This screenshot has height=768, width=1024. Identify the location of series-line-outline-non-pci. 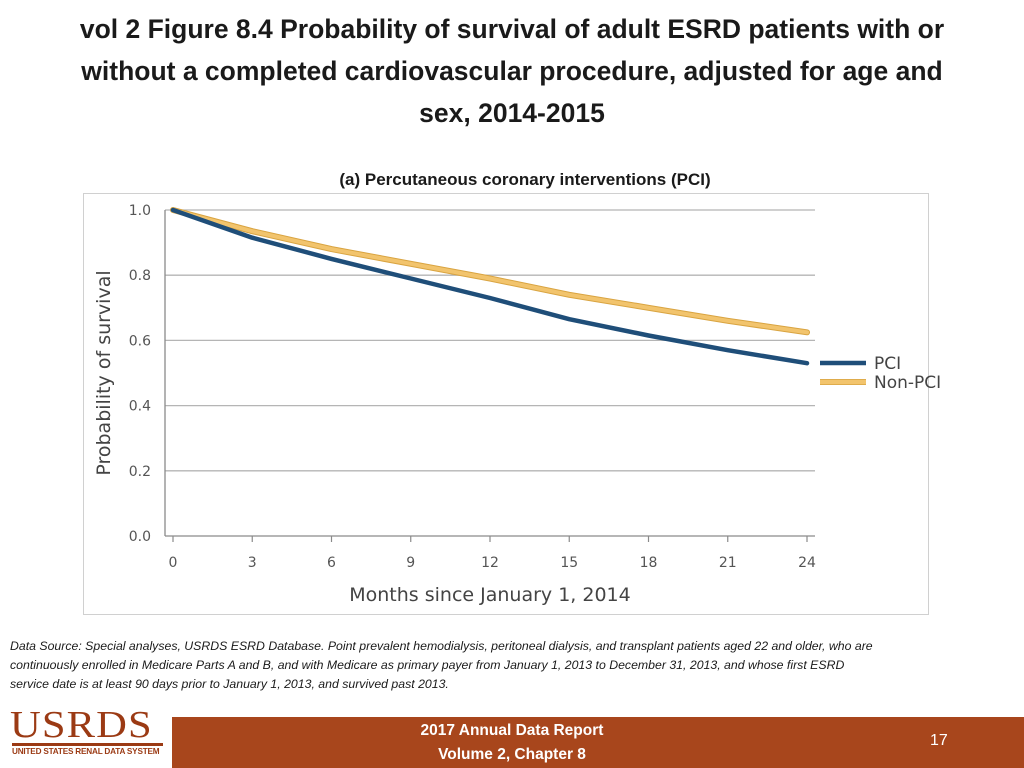
(490, 271).